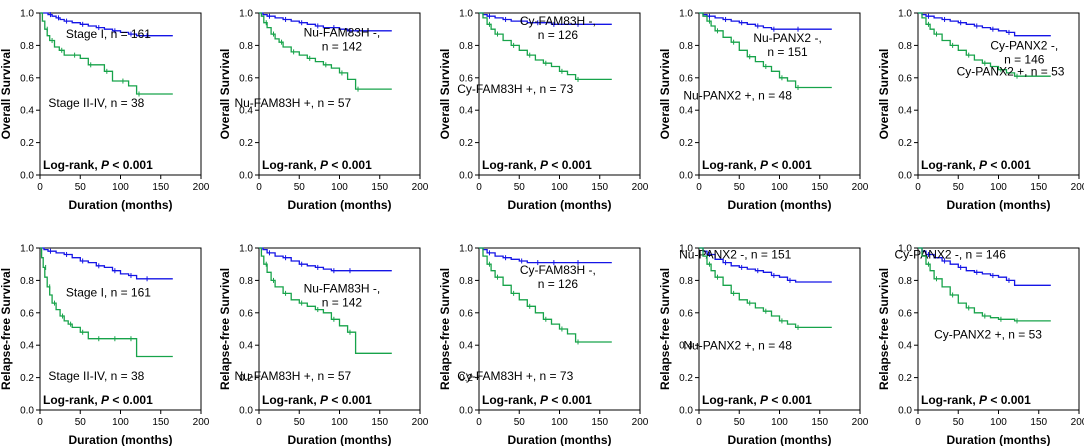  Describe the element at coordinates (96, 103) in the screenshot. I see `series-label: Stage II-IV, n = 38` at that location.